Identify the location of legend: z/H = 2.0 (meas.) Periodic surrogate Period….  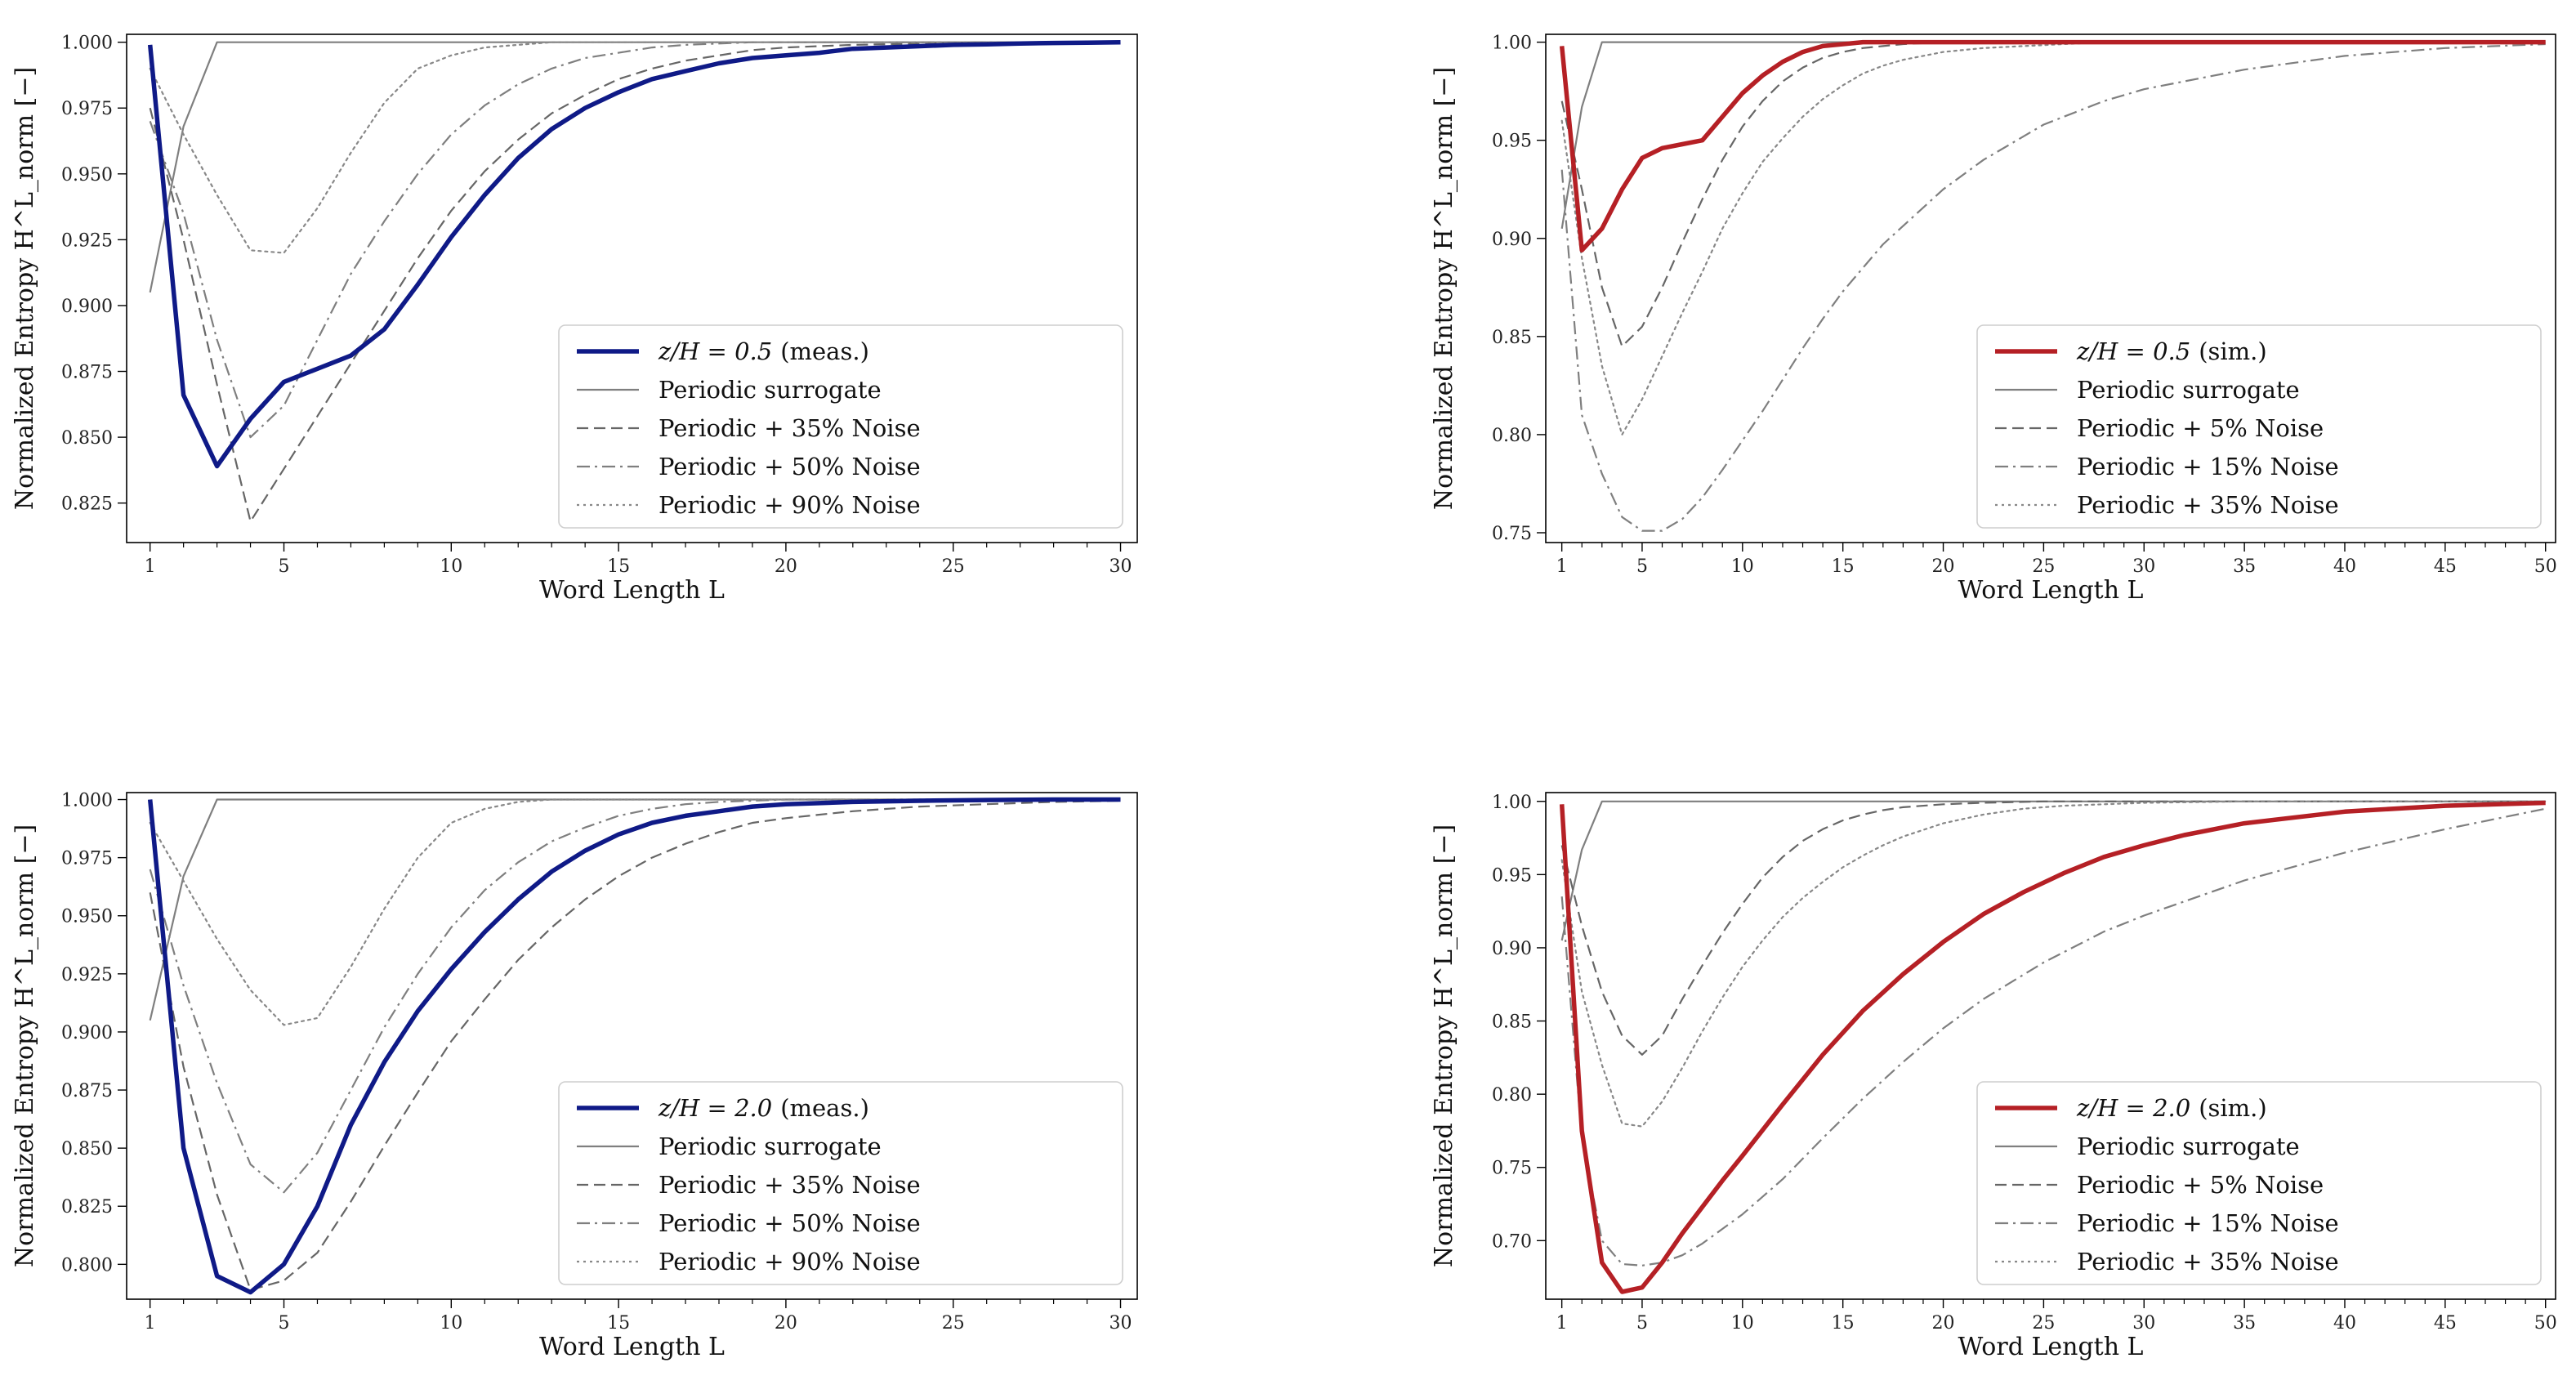
(841, 1183).